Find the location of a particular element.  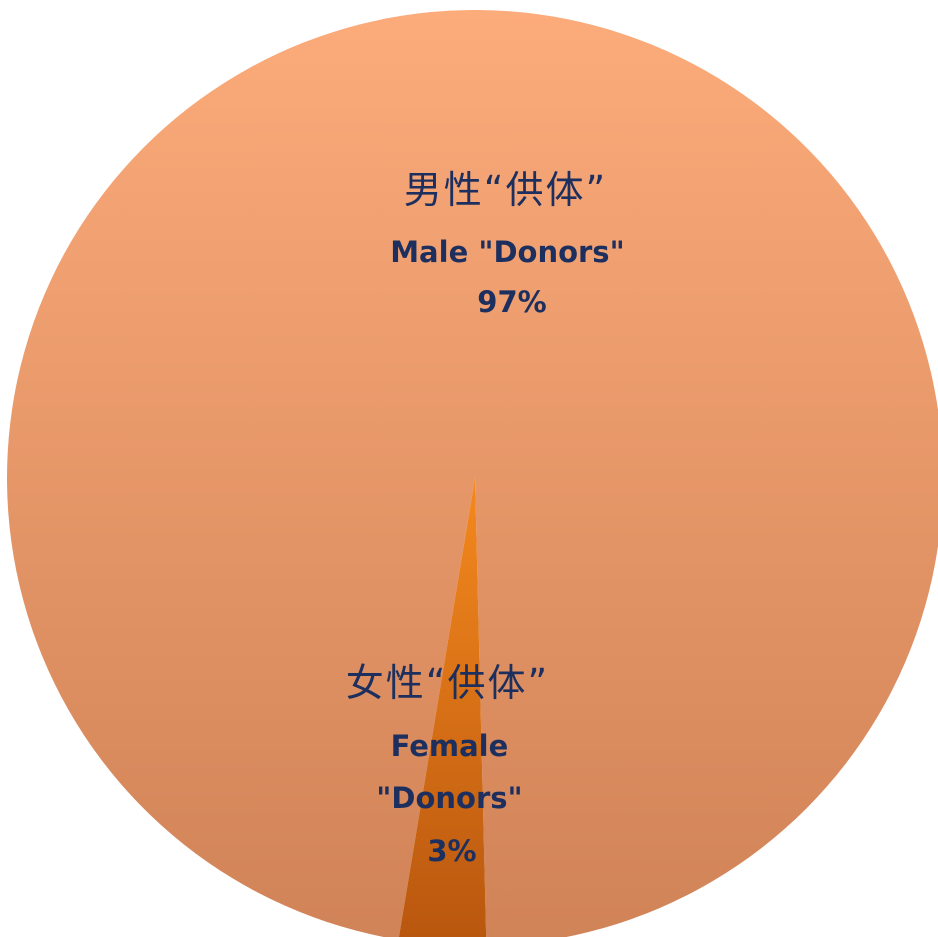

slice-label-female-cn: 女性“供体” is located at coordinates (447, 683).